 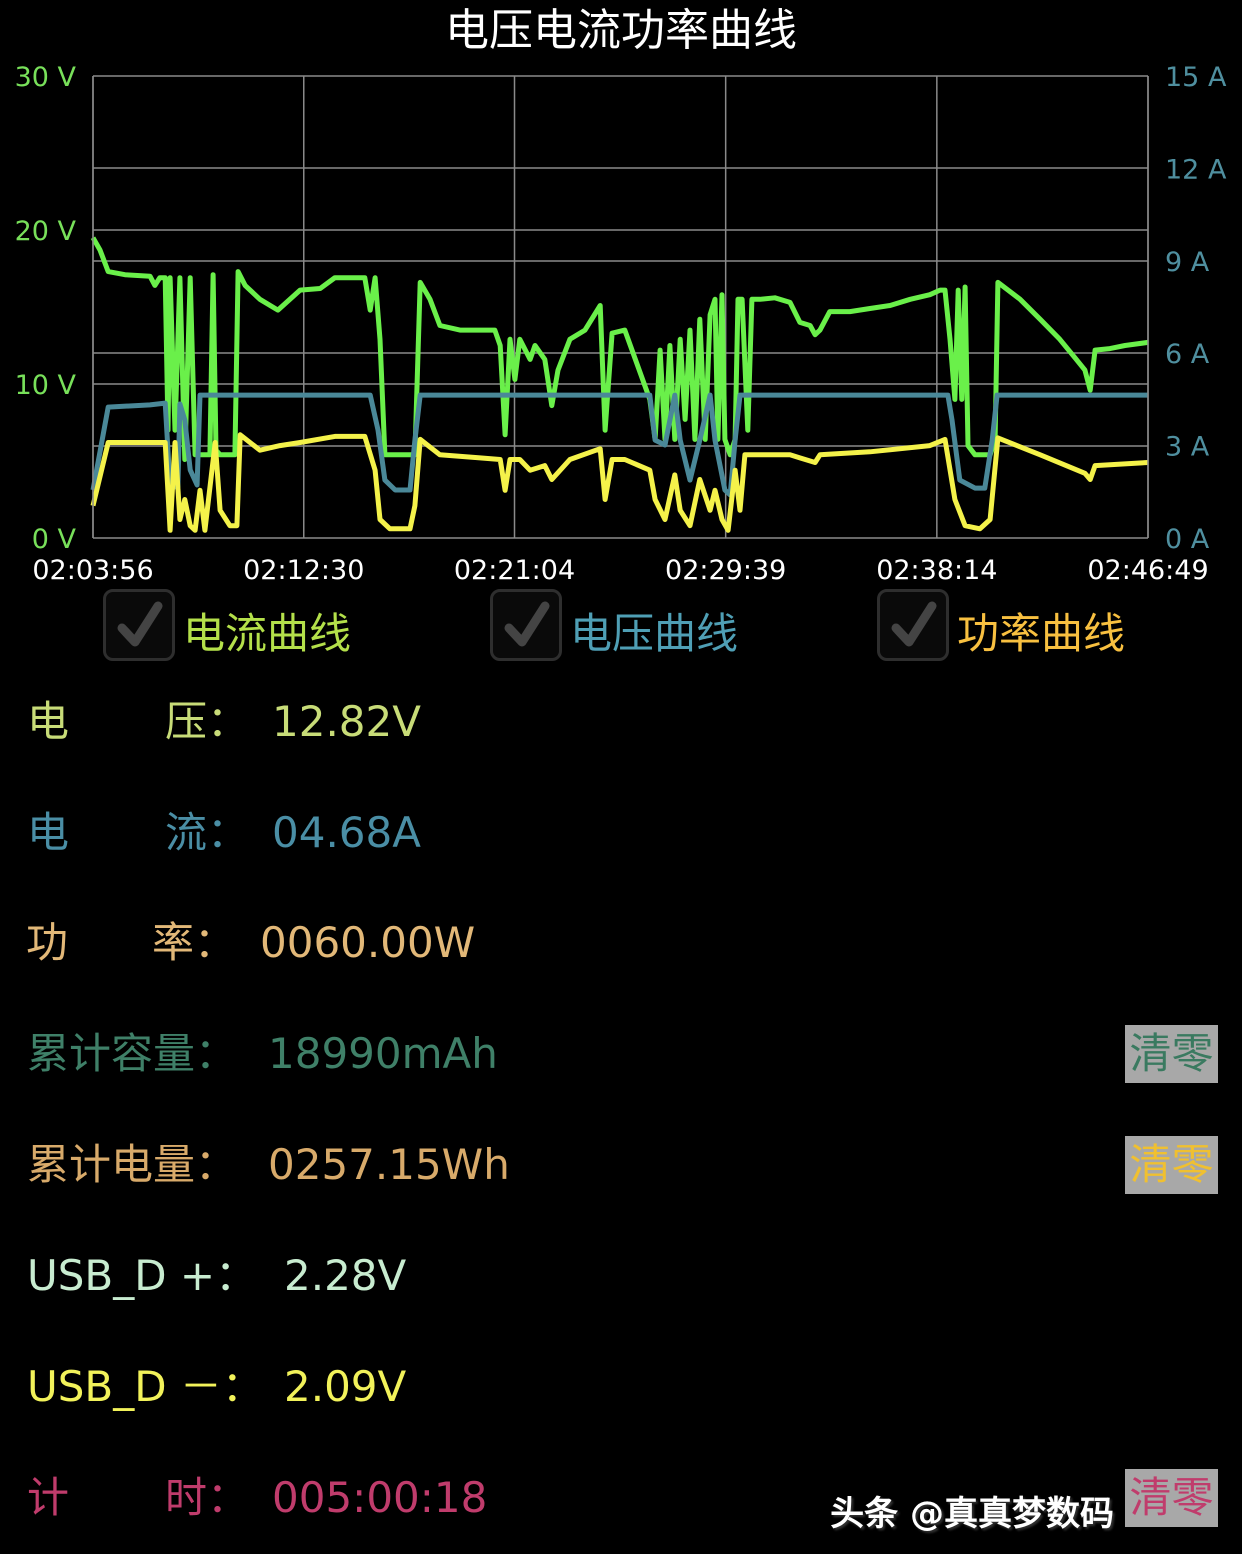 What do you see at coordinates (380, 1497) in the screenshot?
I see `reading-value: 005:00:18` at bounding box center [380, 1497].